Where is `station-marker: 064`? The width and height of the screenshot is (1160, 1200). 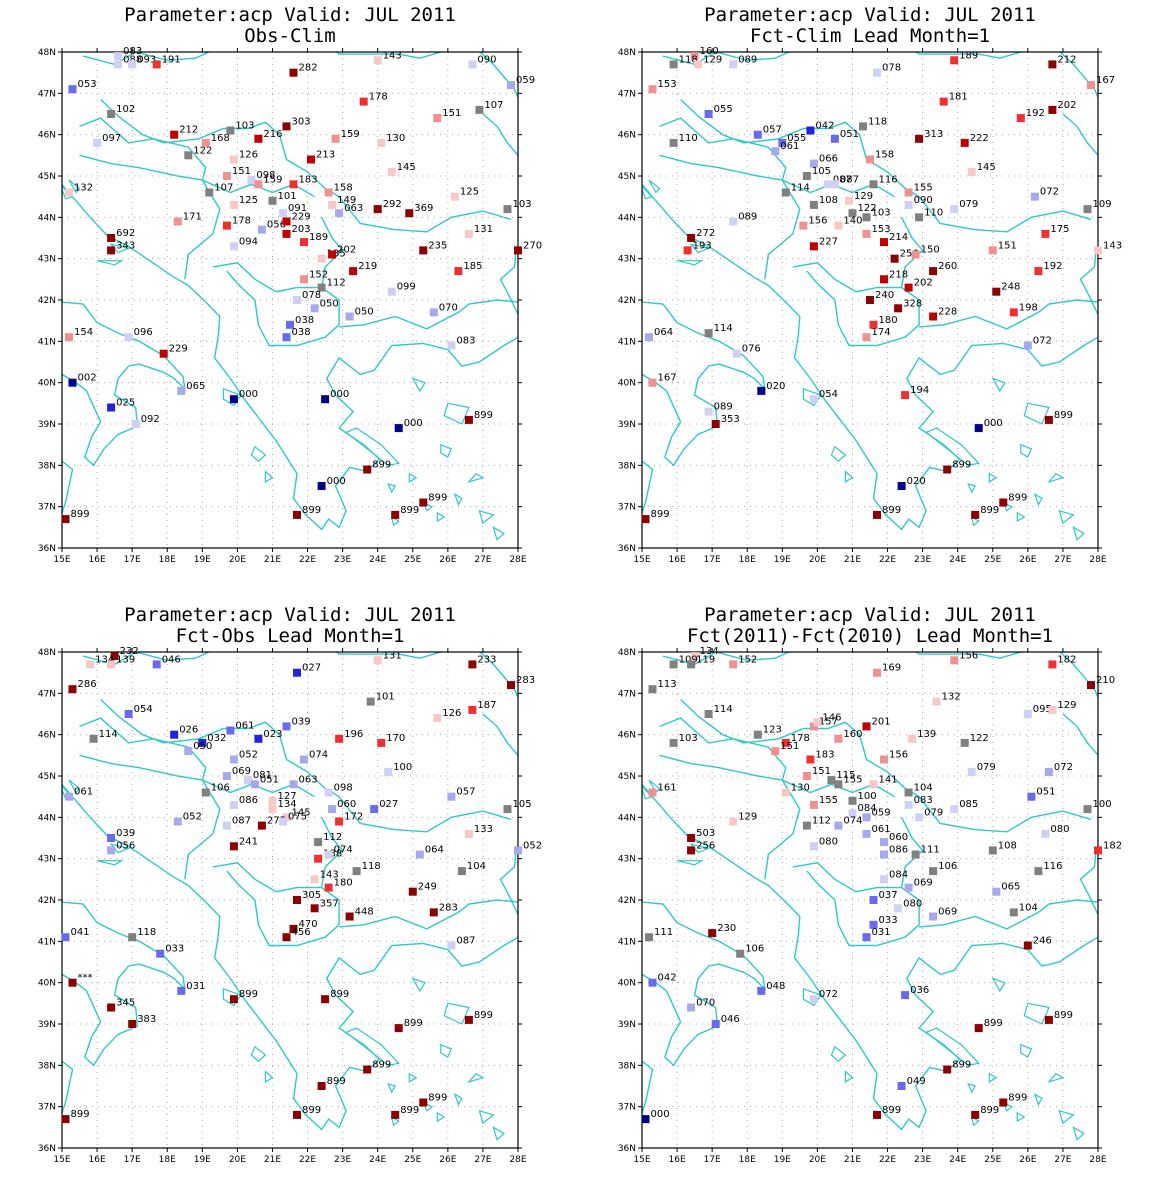
station-marker: 064 is located at coordinates (429, 852).